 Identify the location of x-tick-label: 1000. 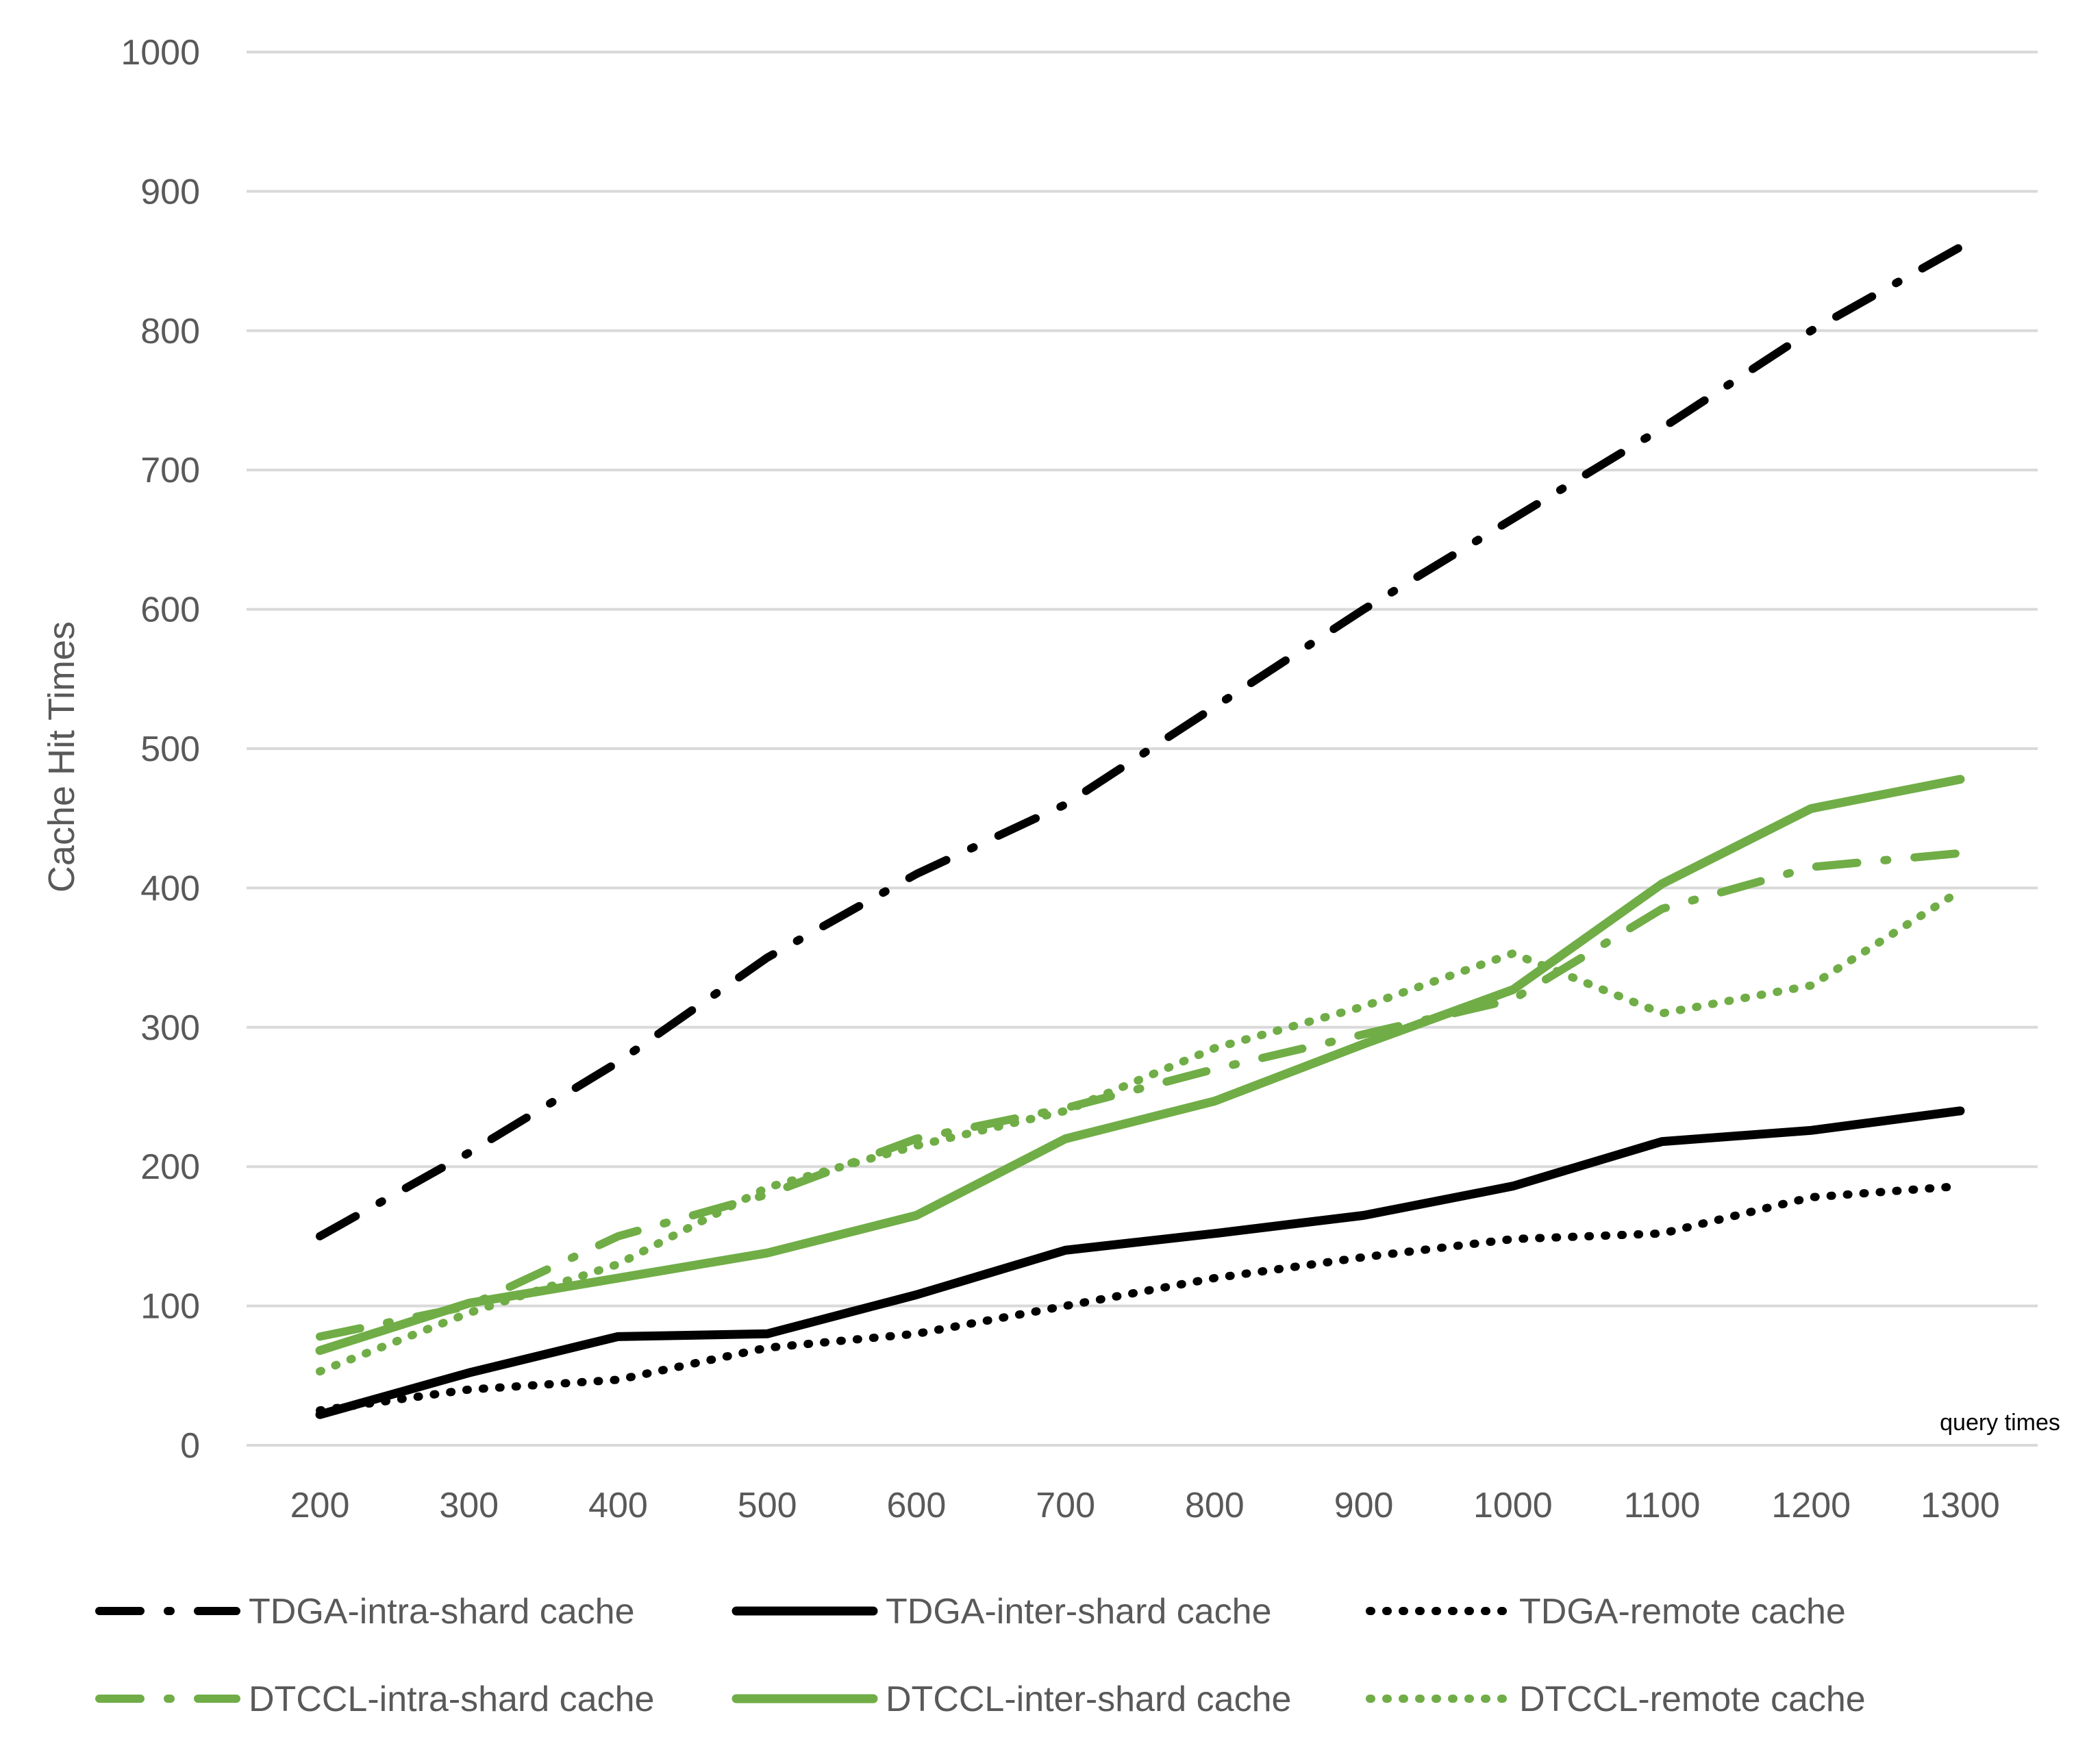
(1513, 1505).